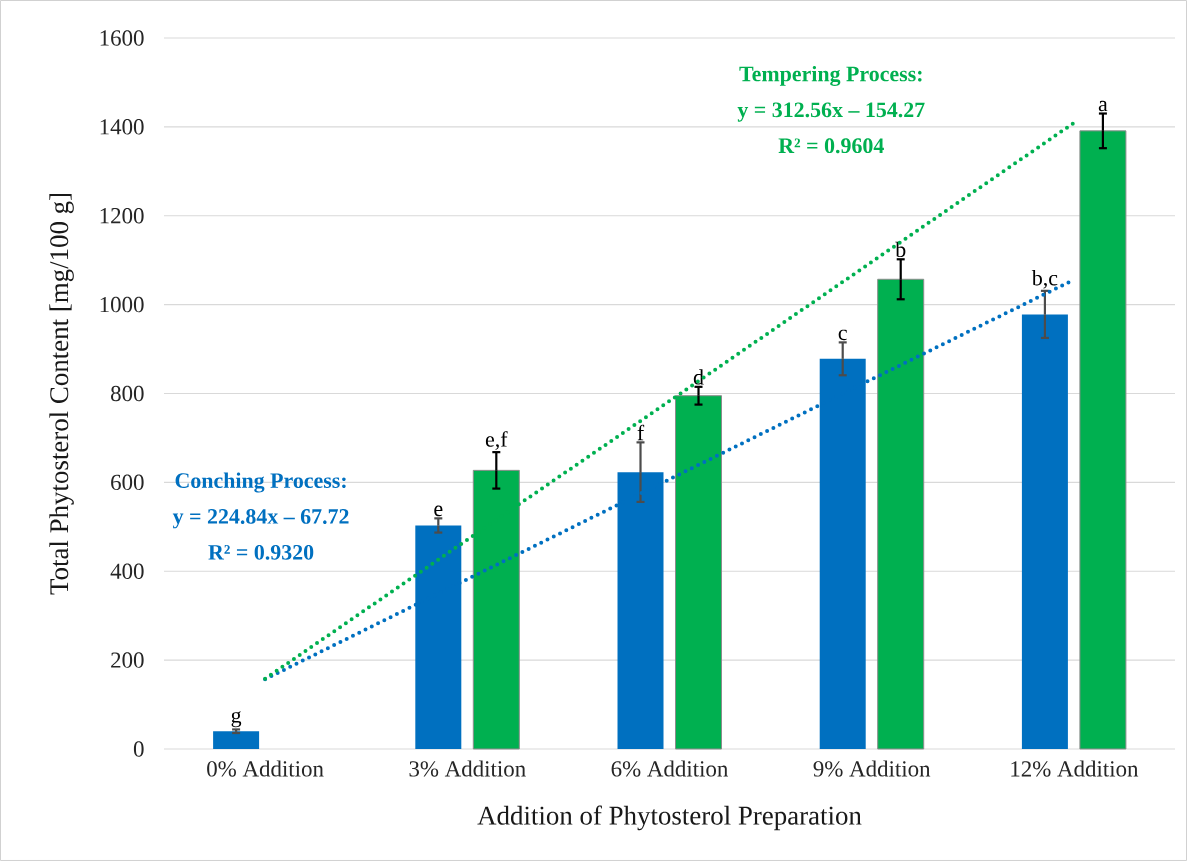 The height and width of the screenshot is (861, 1187). Describe the element at coordinates (138, 749) in the screenshot. I see `y-tick-label: 0` at that location.